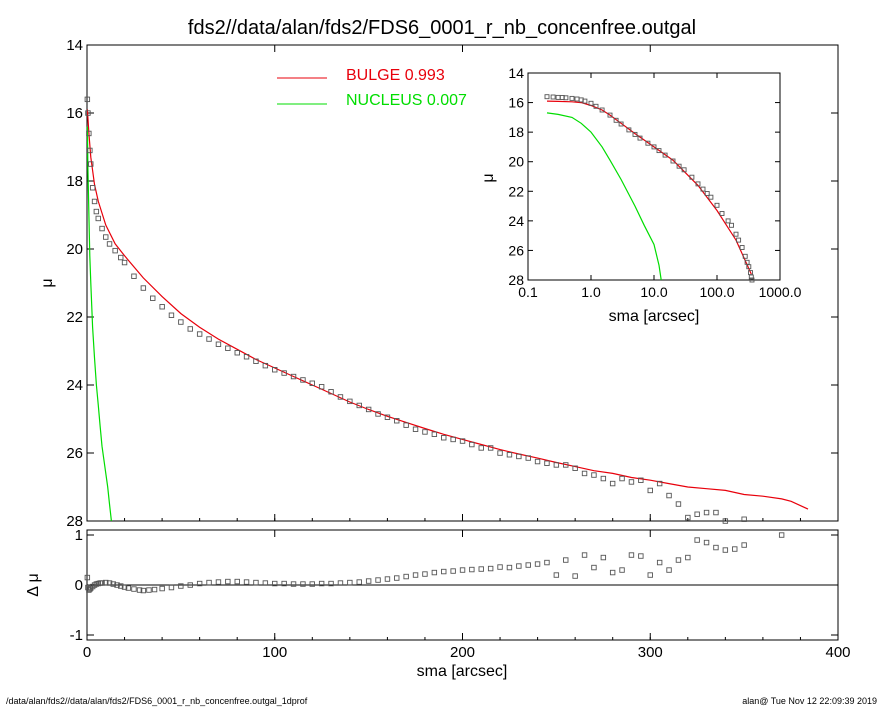 The width and height of the screenshot is (885, 708). Describe the element at coordinates (516, 280) in the screenshot. I see `inset-y-tick-label: 28` at that location.